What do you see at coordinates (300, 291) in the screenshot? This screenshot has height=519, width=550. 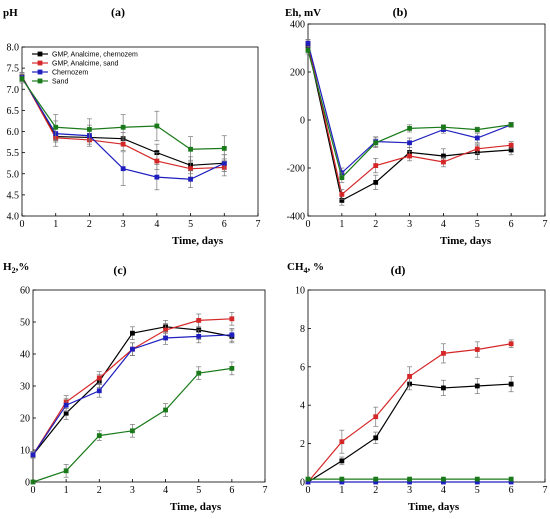 I see `y-tick-label: 10` at bounding box center [300, 291].